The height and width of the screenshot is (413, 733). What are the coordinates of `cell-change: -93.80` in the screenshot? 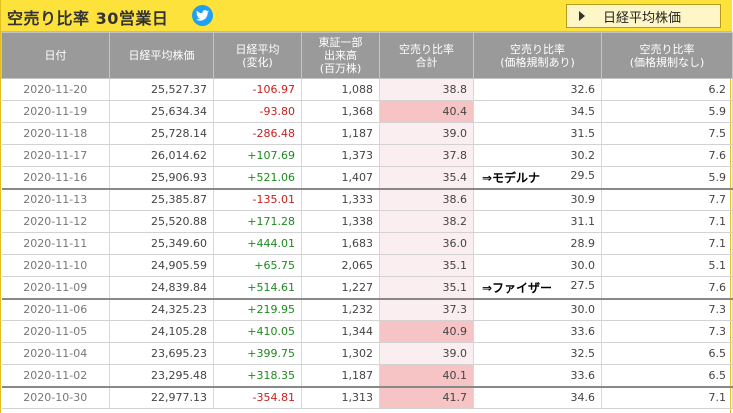 It's located at (257, 111).